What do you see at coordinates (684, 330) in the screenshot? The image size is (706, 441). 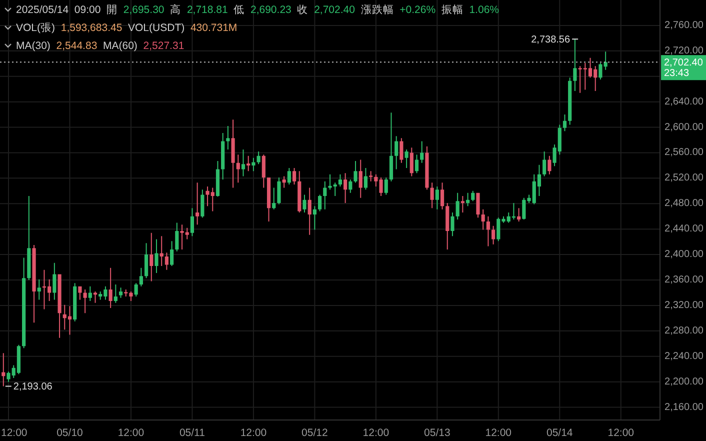 I see `y-tick-label: 2,280.00` at bounding box center [684, 330].